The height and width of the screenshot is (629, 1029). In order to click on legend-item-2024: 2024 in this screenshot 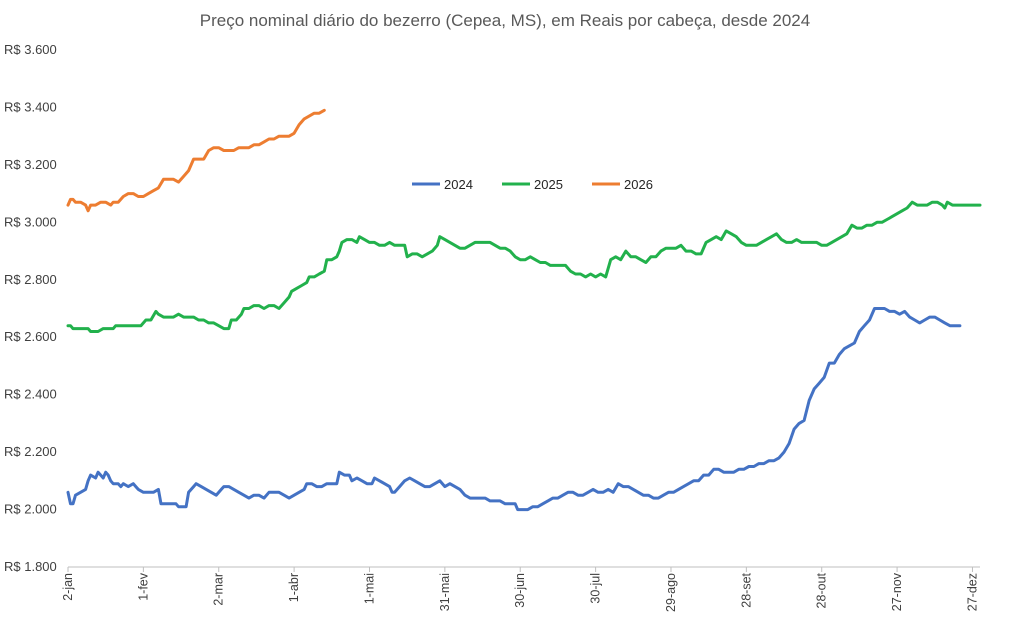, I will do `click(442, 184)`.